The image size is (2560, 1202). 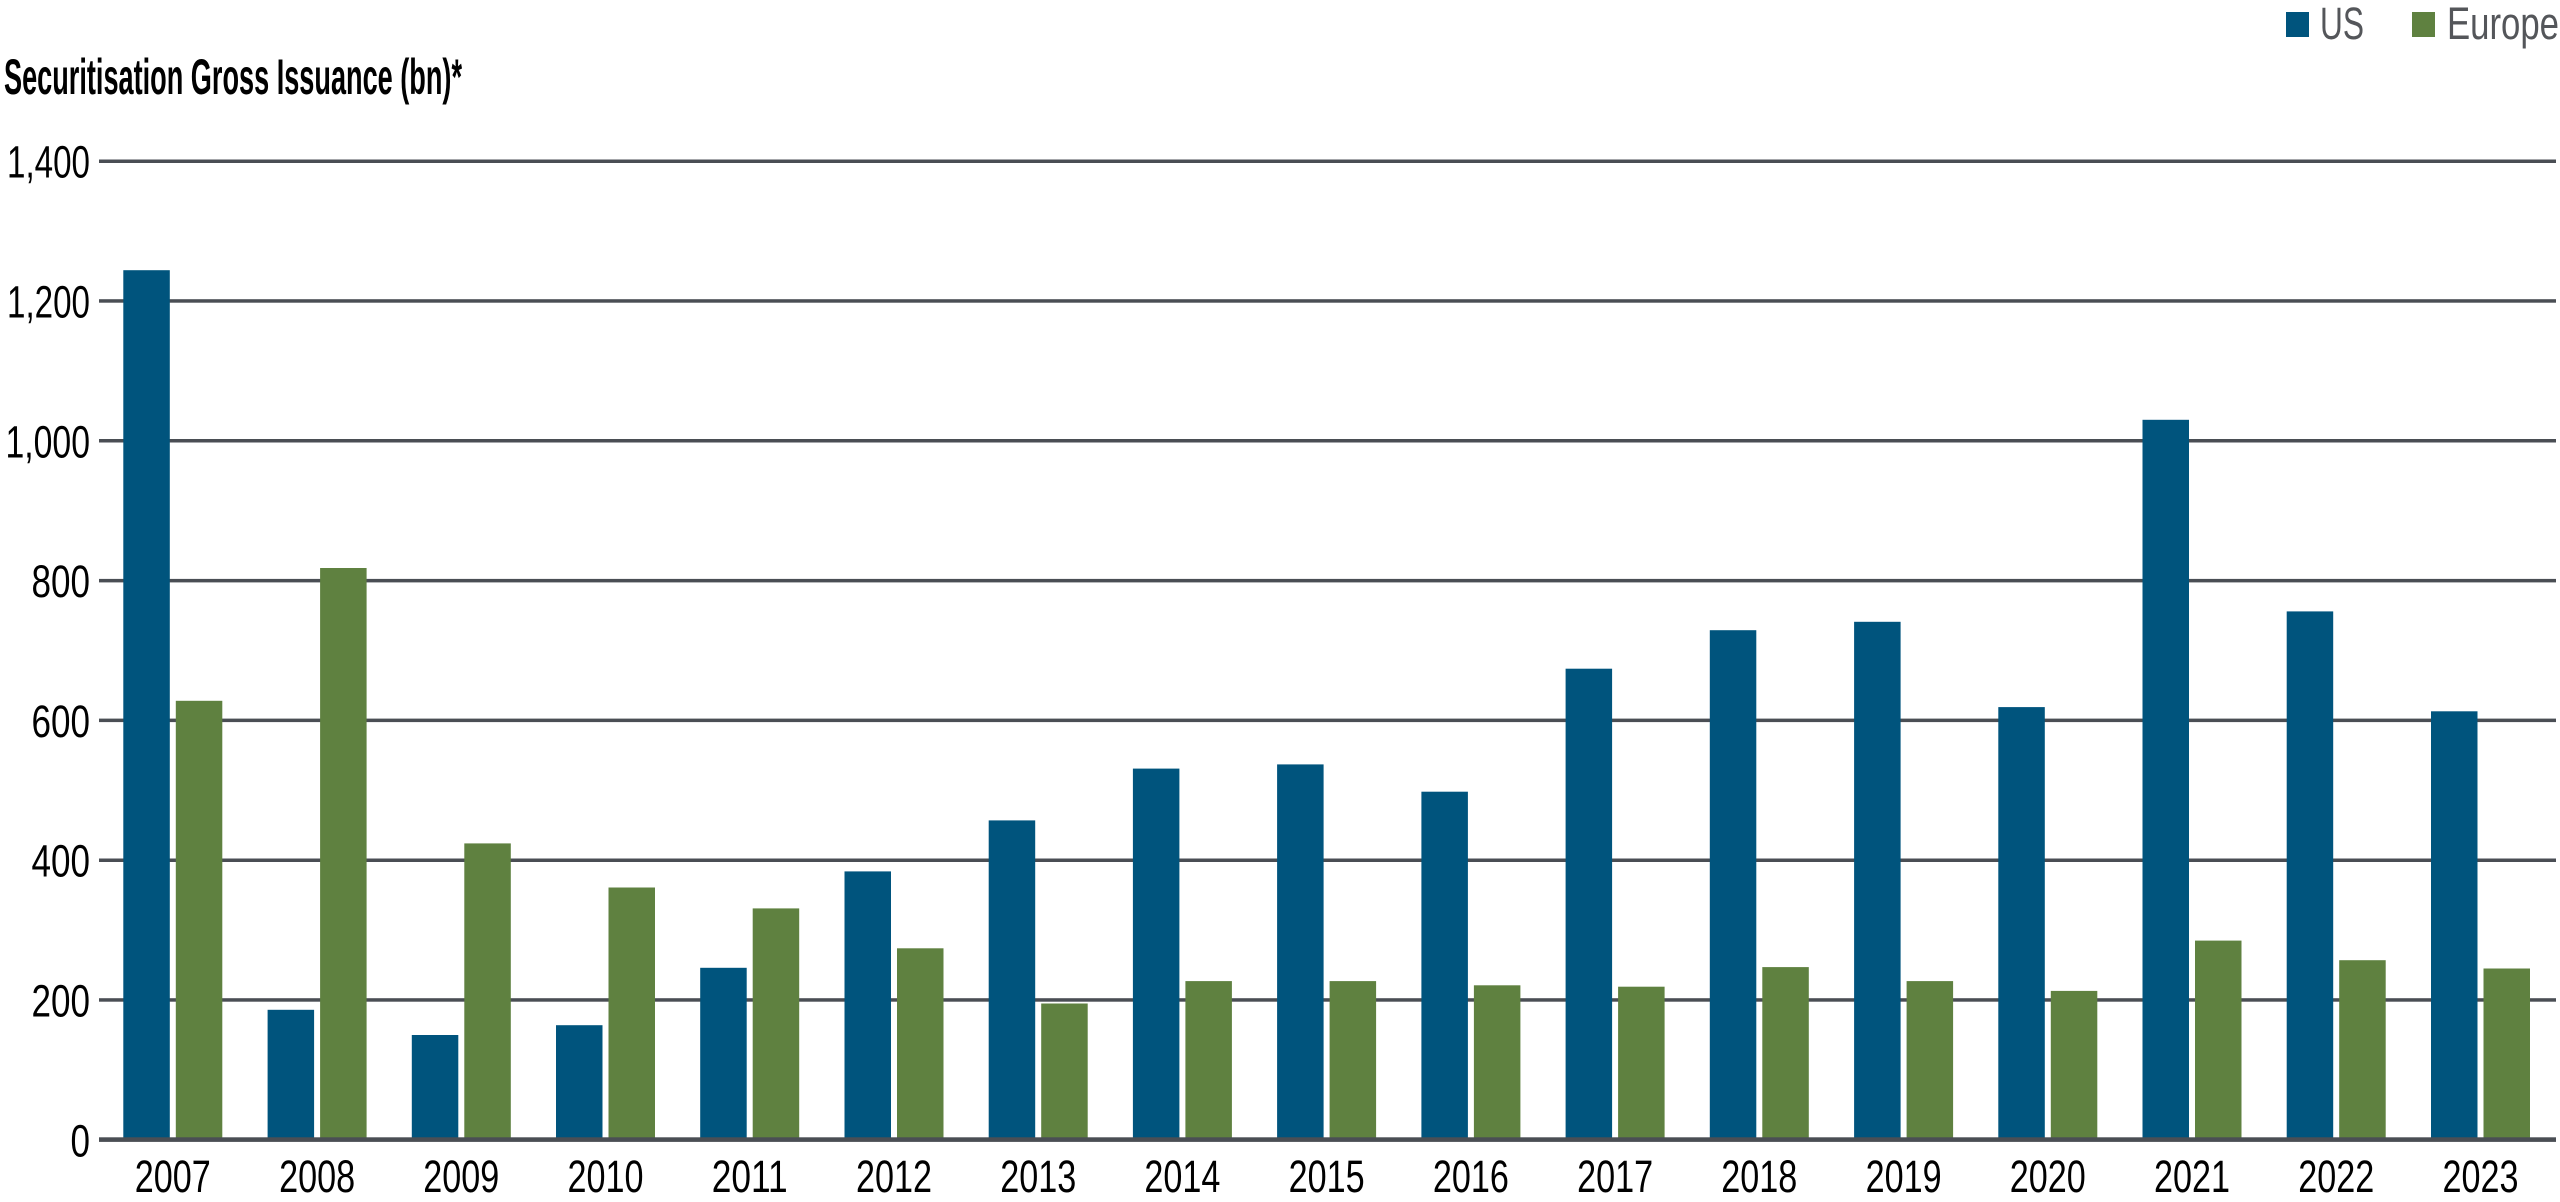 I want to click on svg-text: 2022, so click(x=2336, y=1176).